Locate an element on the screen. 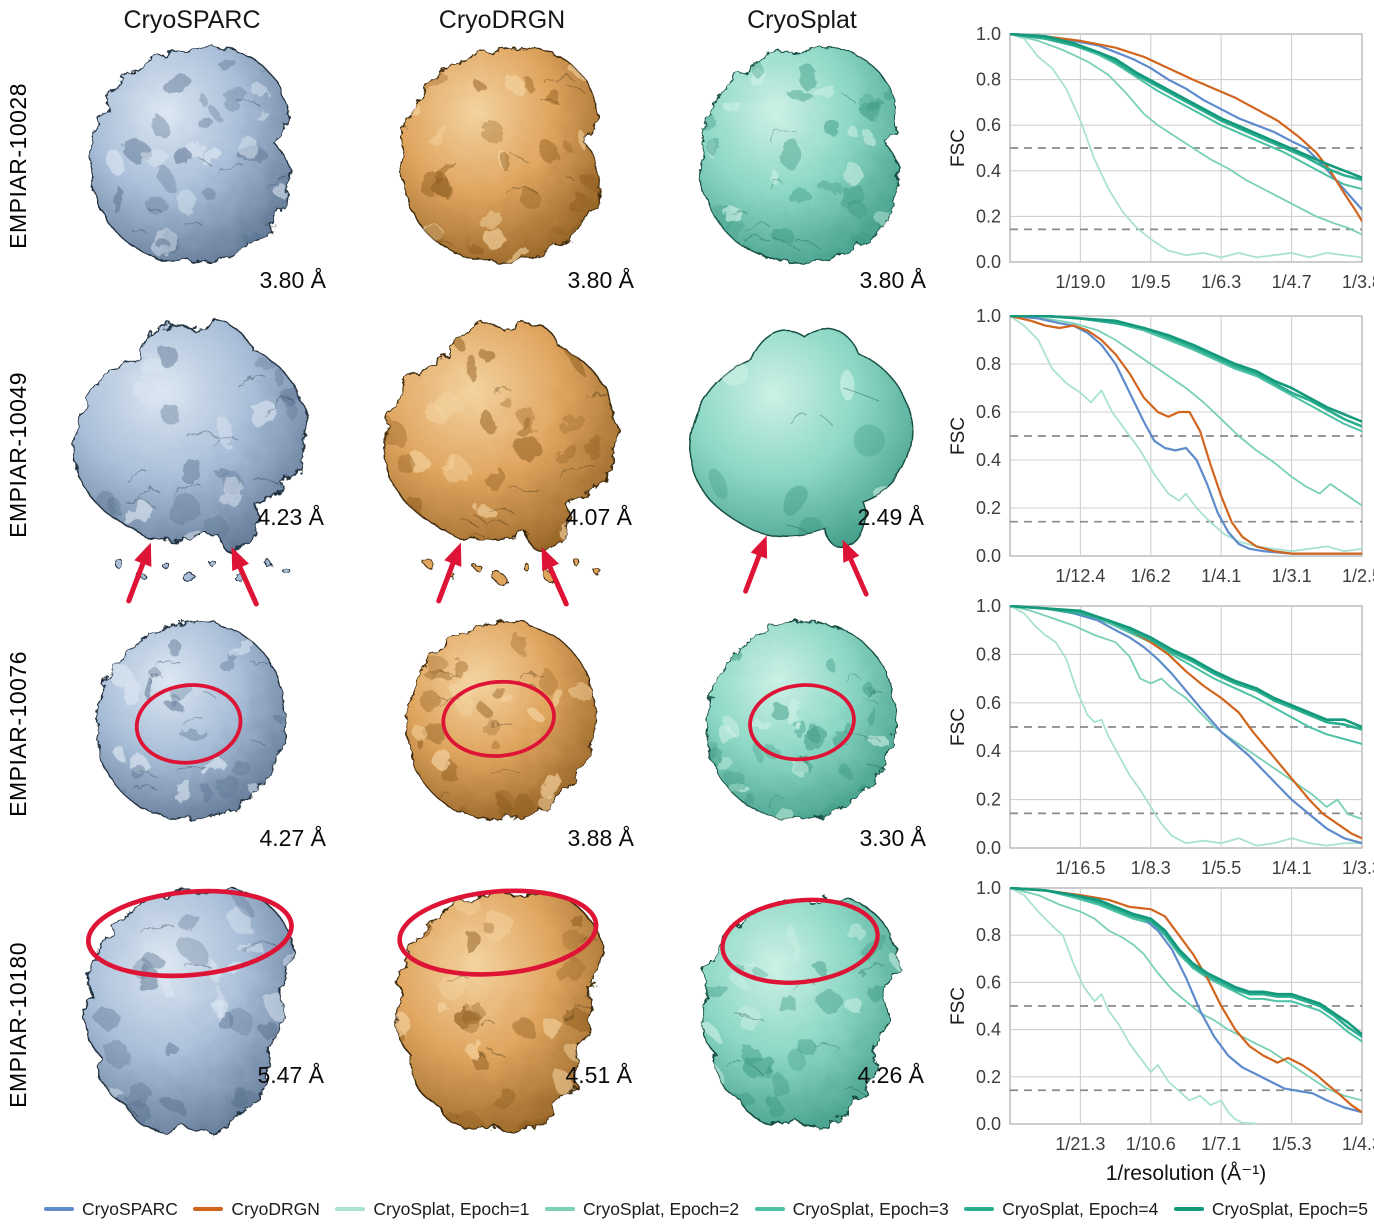 The width and height of the screenshot is (1374, 1227). map-cell-10049-cryosplat: 2.49 Å is located at coordinates (802, 455).